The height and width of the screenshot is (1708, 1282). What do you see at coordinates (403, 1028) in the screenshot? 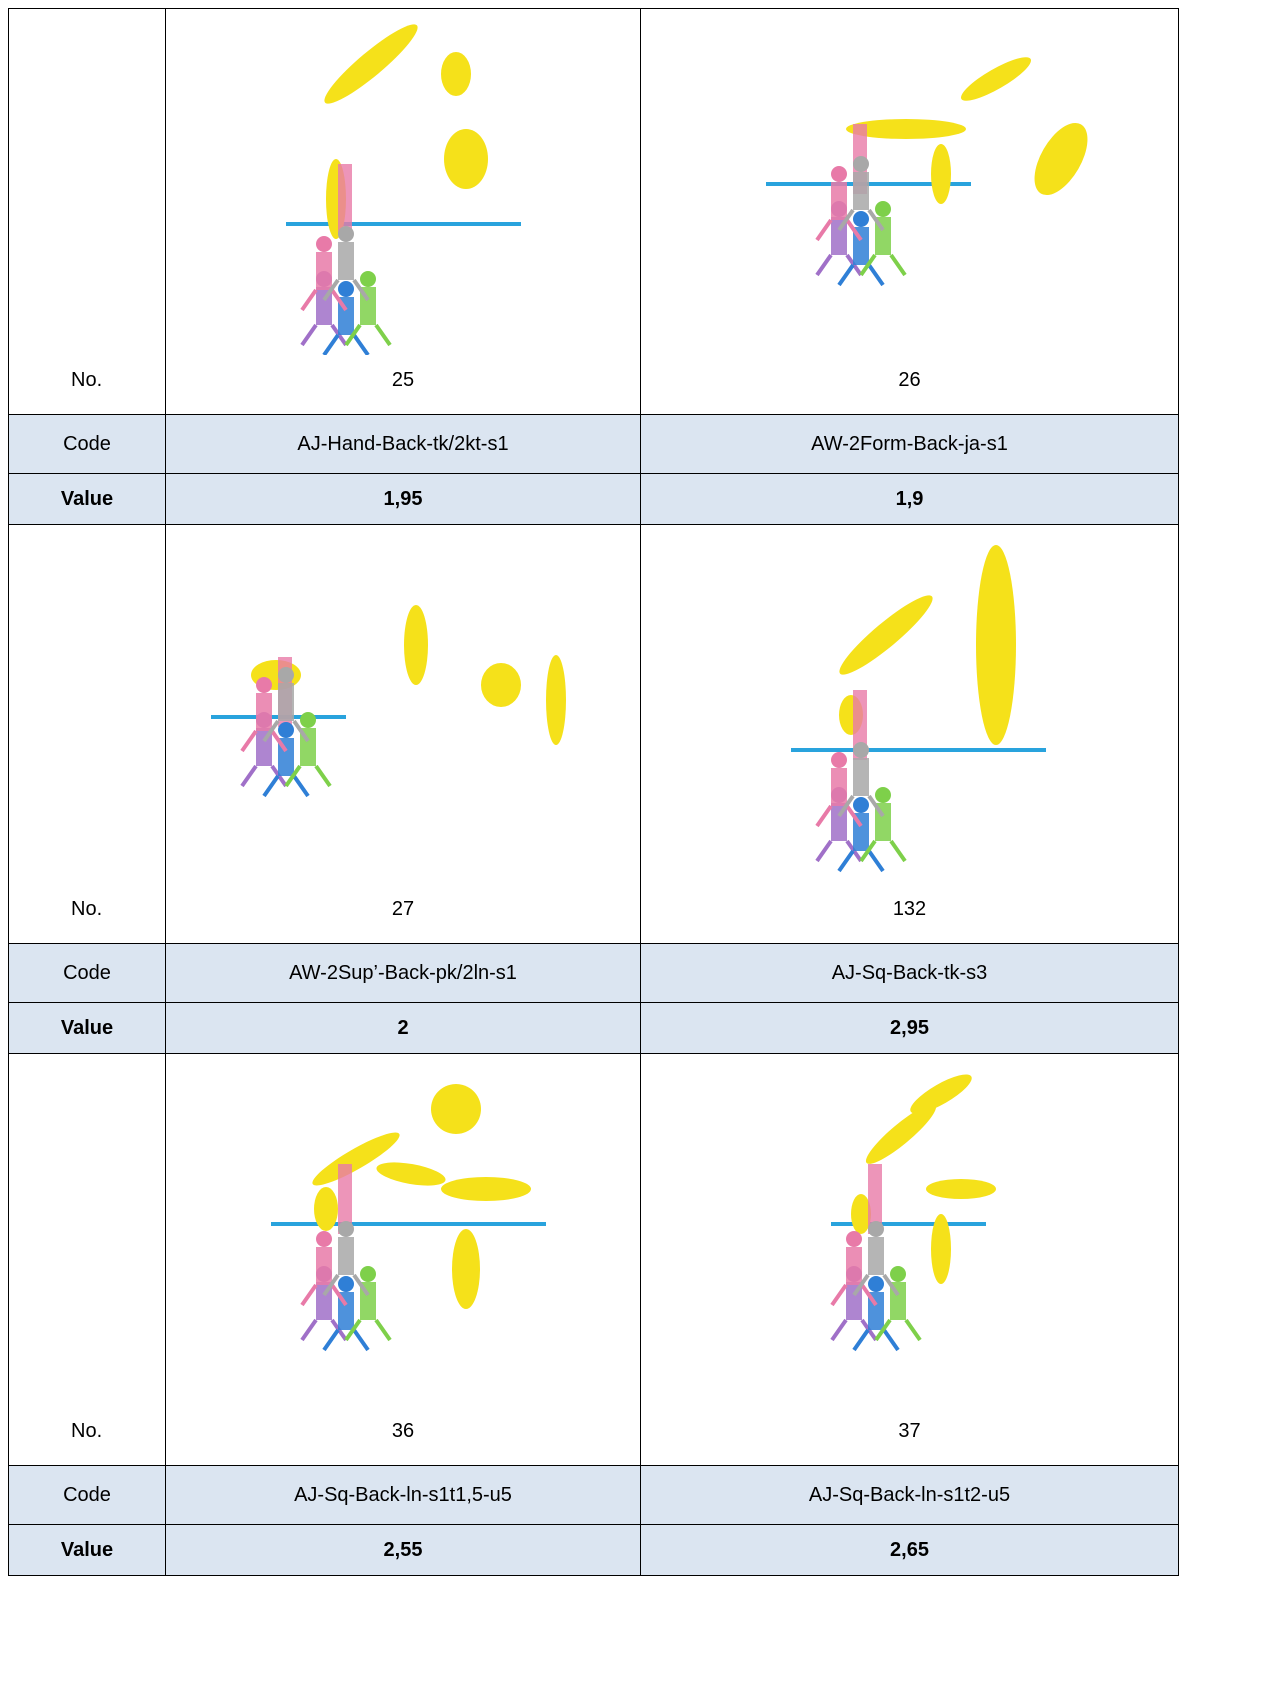
I see `value-cell: 2` at bounding box center [403, 1028].